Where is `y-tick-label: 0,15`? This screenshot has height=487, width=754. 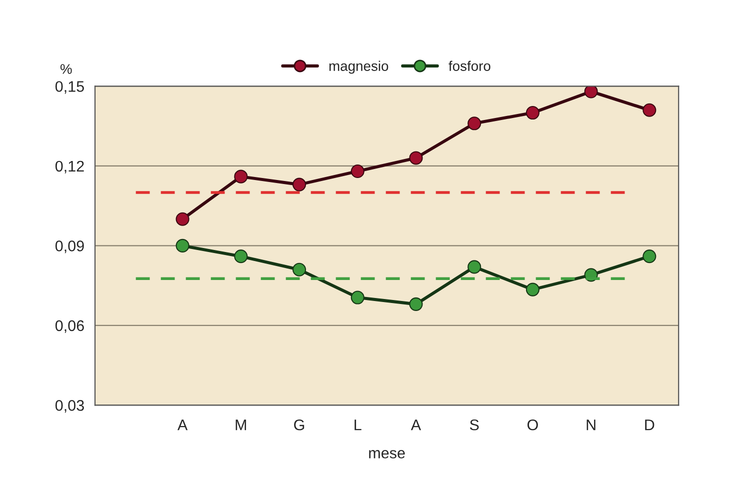 y-tick-label: 0,15 is located at coordinates (69, 87).